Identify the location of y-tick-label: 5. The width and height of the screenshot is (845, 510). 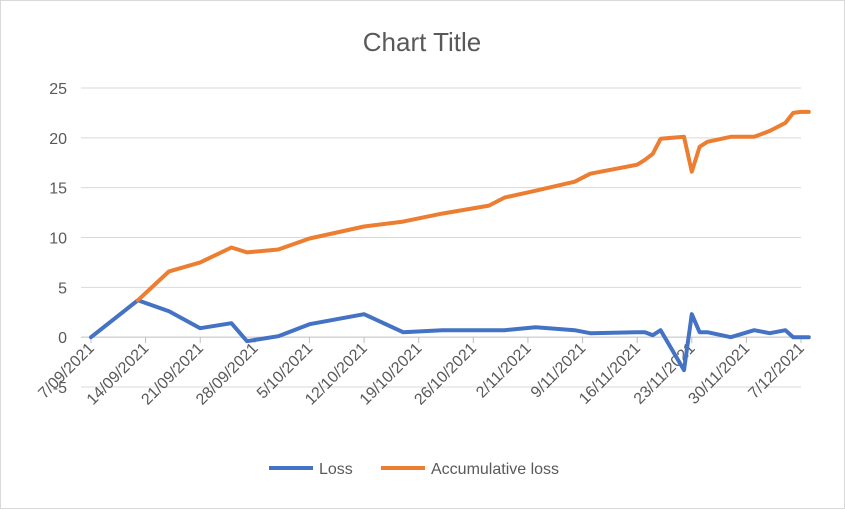
(62, 288).